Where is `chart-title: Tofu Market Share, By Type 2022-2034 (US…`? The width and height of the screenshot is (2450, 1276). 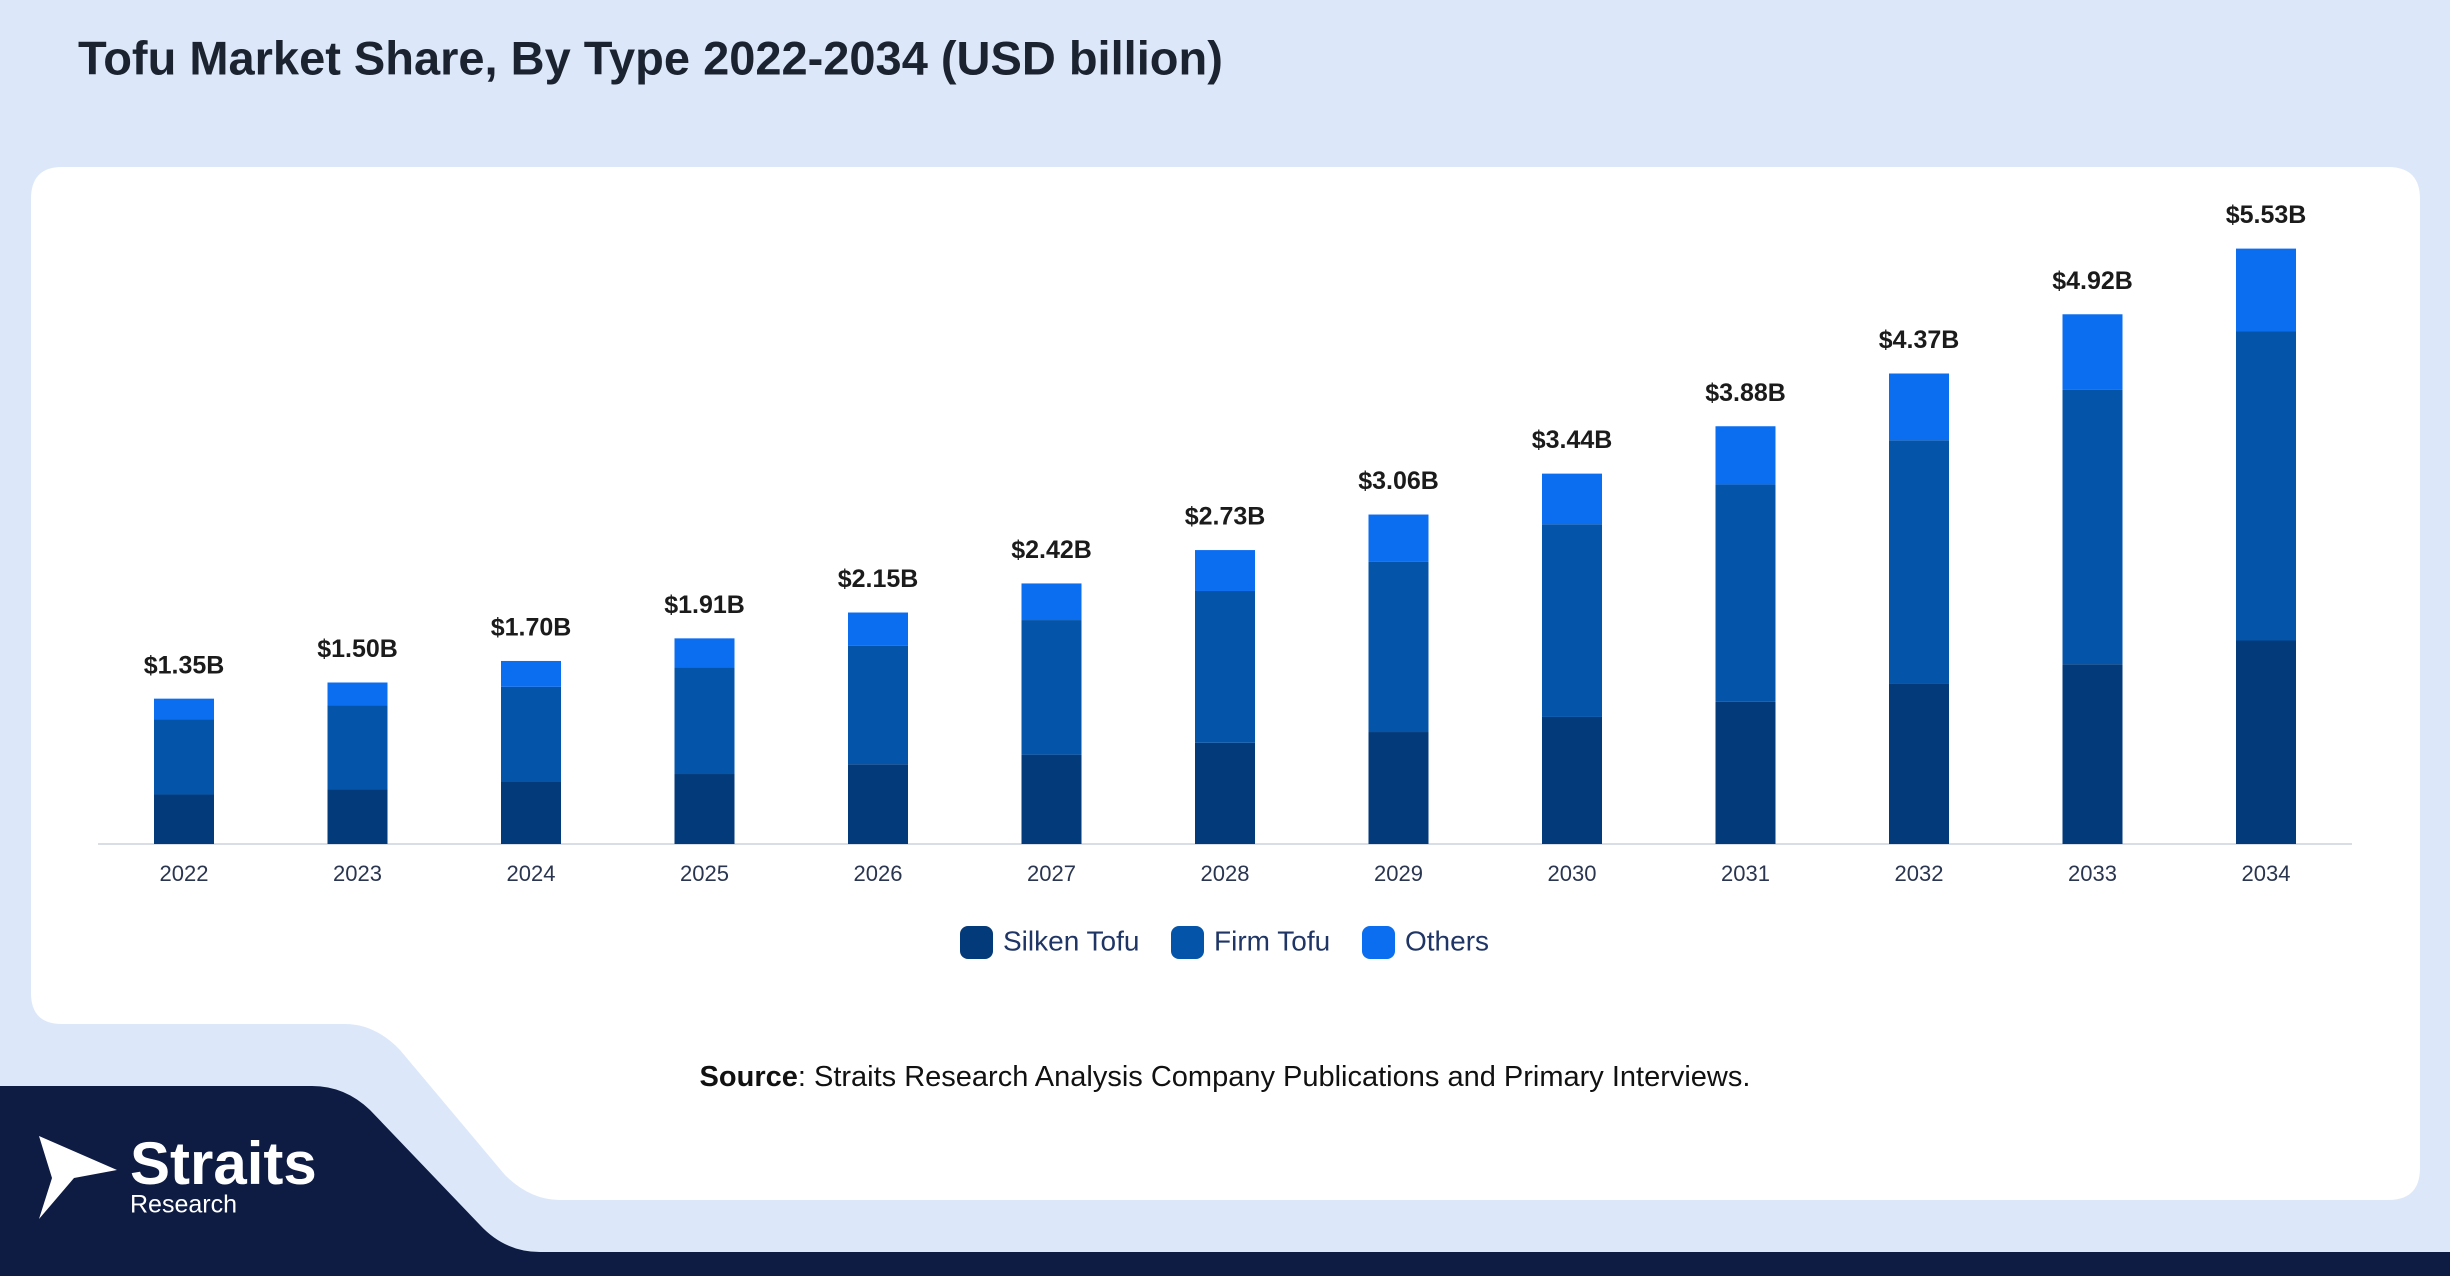 chart-title: Tofu Market Share, By Type 2022-2034 (US… is located at coordinates (650, 57).